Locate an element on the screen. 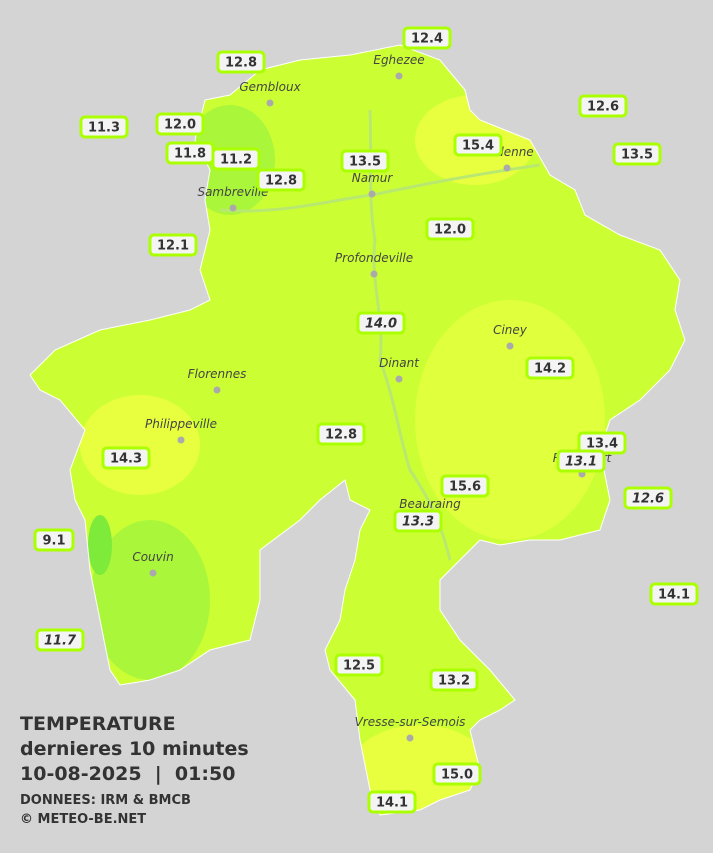 The width and height of the screenshot is (713, 853). city-label: Florennes is located at coordinates (217, 374).